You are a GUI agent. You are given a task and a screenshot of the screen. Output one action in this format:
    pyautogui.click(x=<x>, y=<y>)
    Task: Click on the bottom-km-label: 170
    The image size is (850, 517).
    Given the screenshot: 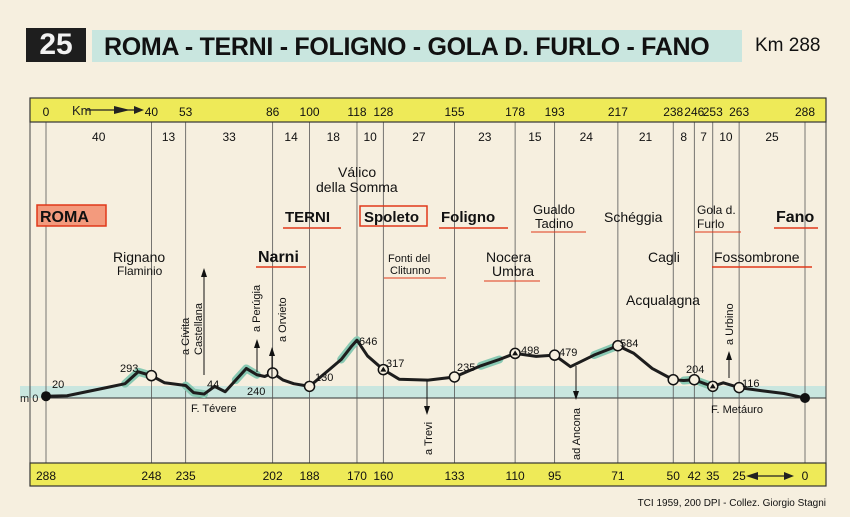 What is the action you would take?
    pyautogui.click(x=357, y=476)
    